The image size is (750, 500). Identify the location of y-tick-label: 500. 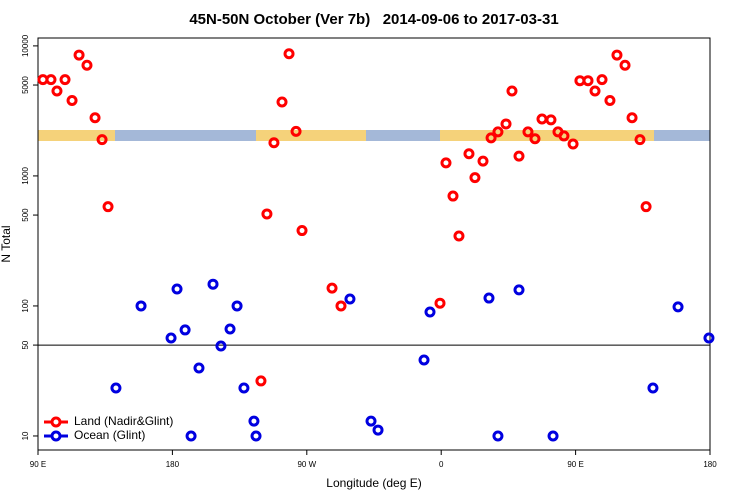
(25, 215).